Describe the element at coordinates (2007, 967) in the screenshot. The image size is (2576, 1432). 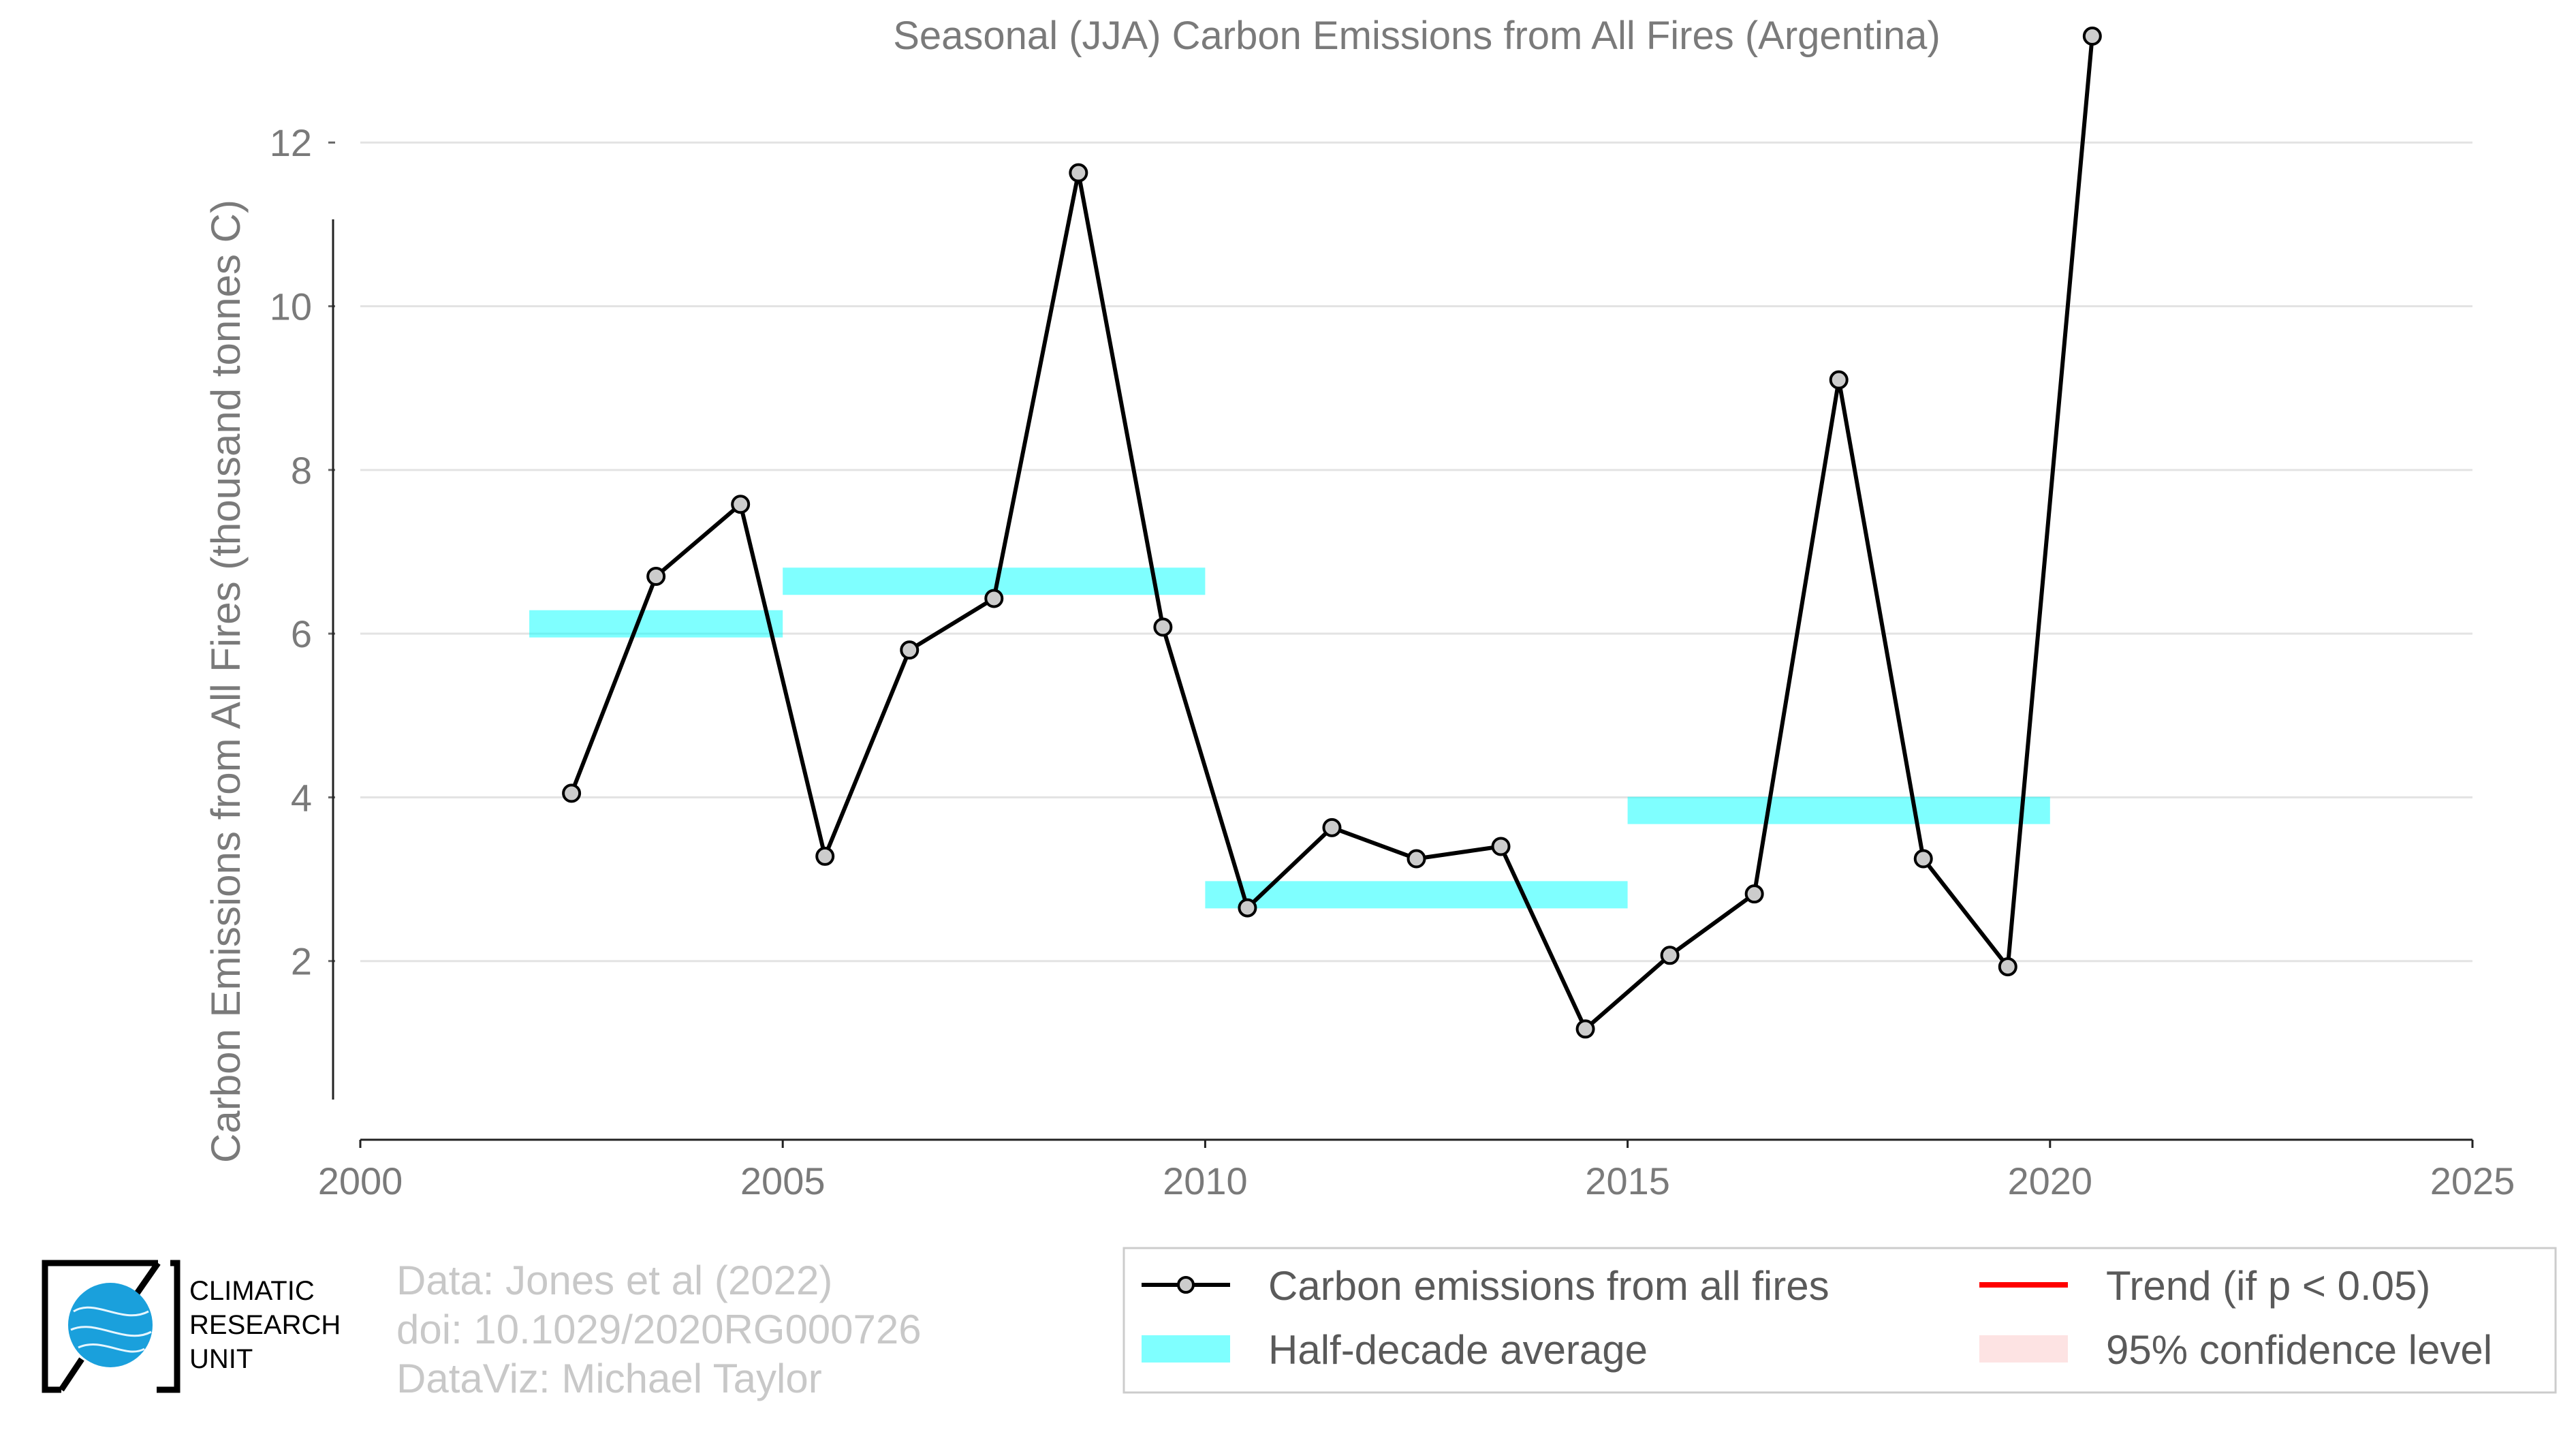
I see `data-point-2019.5` at that location.